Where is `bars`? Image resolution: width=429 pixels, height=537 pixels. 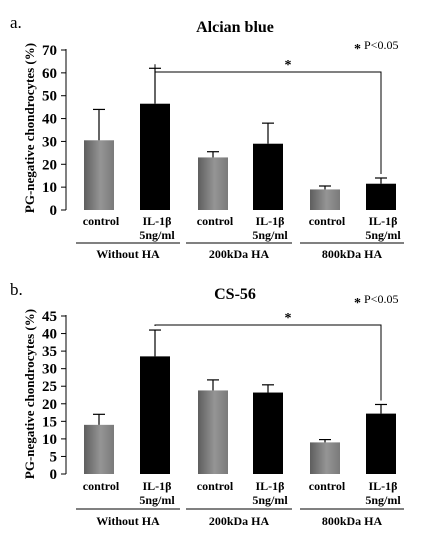 bars is located at coordinates (240, 156).